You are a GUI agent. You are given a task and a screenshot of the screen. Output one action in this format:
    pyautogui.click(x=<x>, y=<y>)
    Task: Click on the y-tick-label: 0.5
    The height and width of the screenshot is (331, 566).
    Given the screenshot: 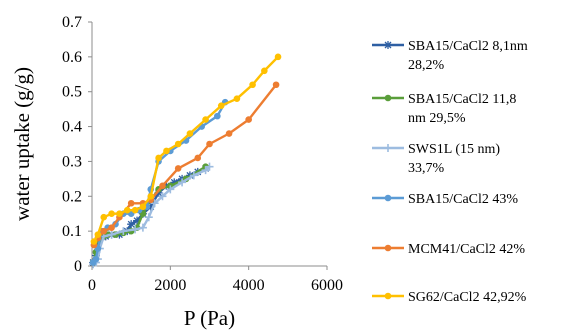 What is the action you would take?
    pyautogui.click(x=72, y=92)
    